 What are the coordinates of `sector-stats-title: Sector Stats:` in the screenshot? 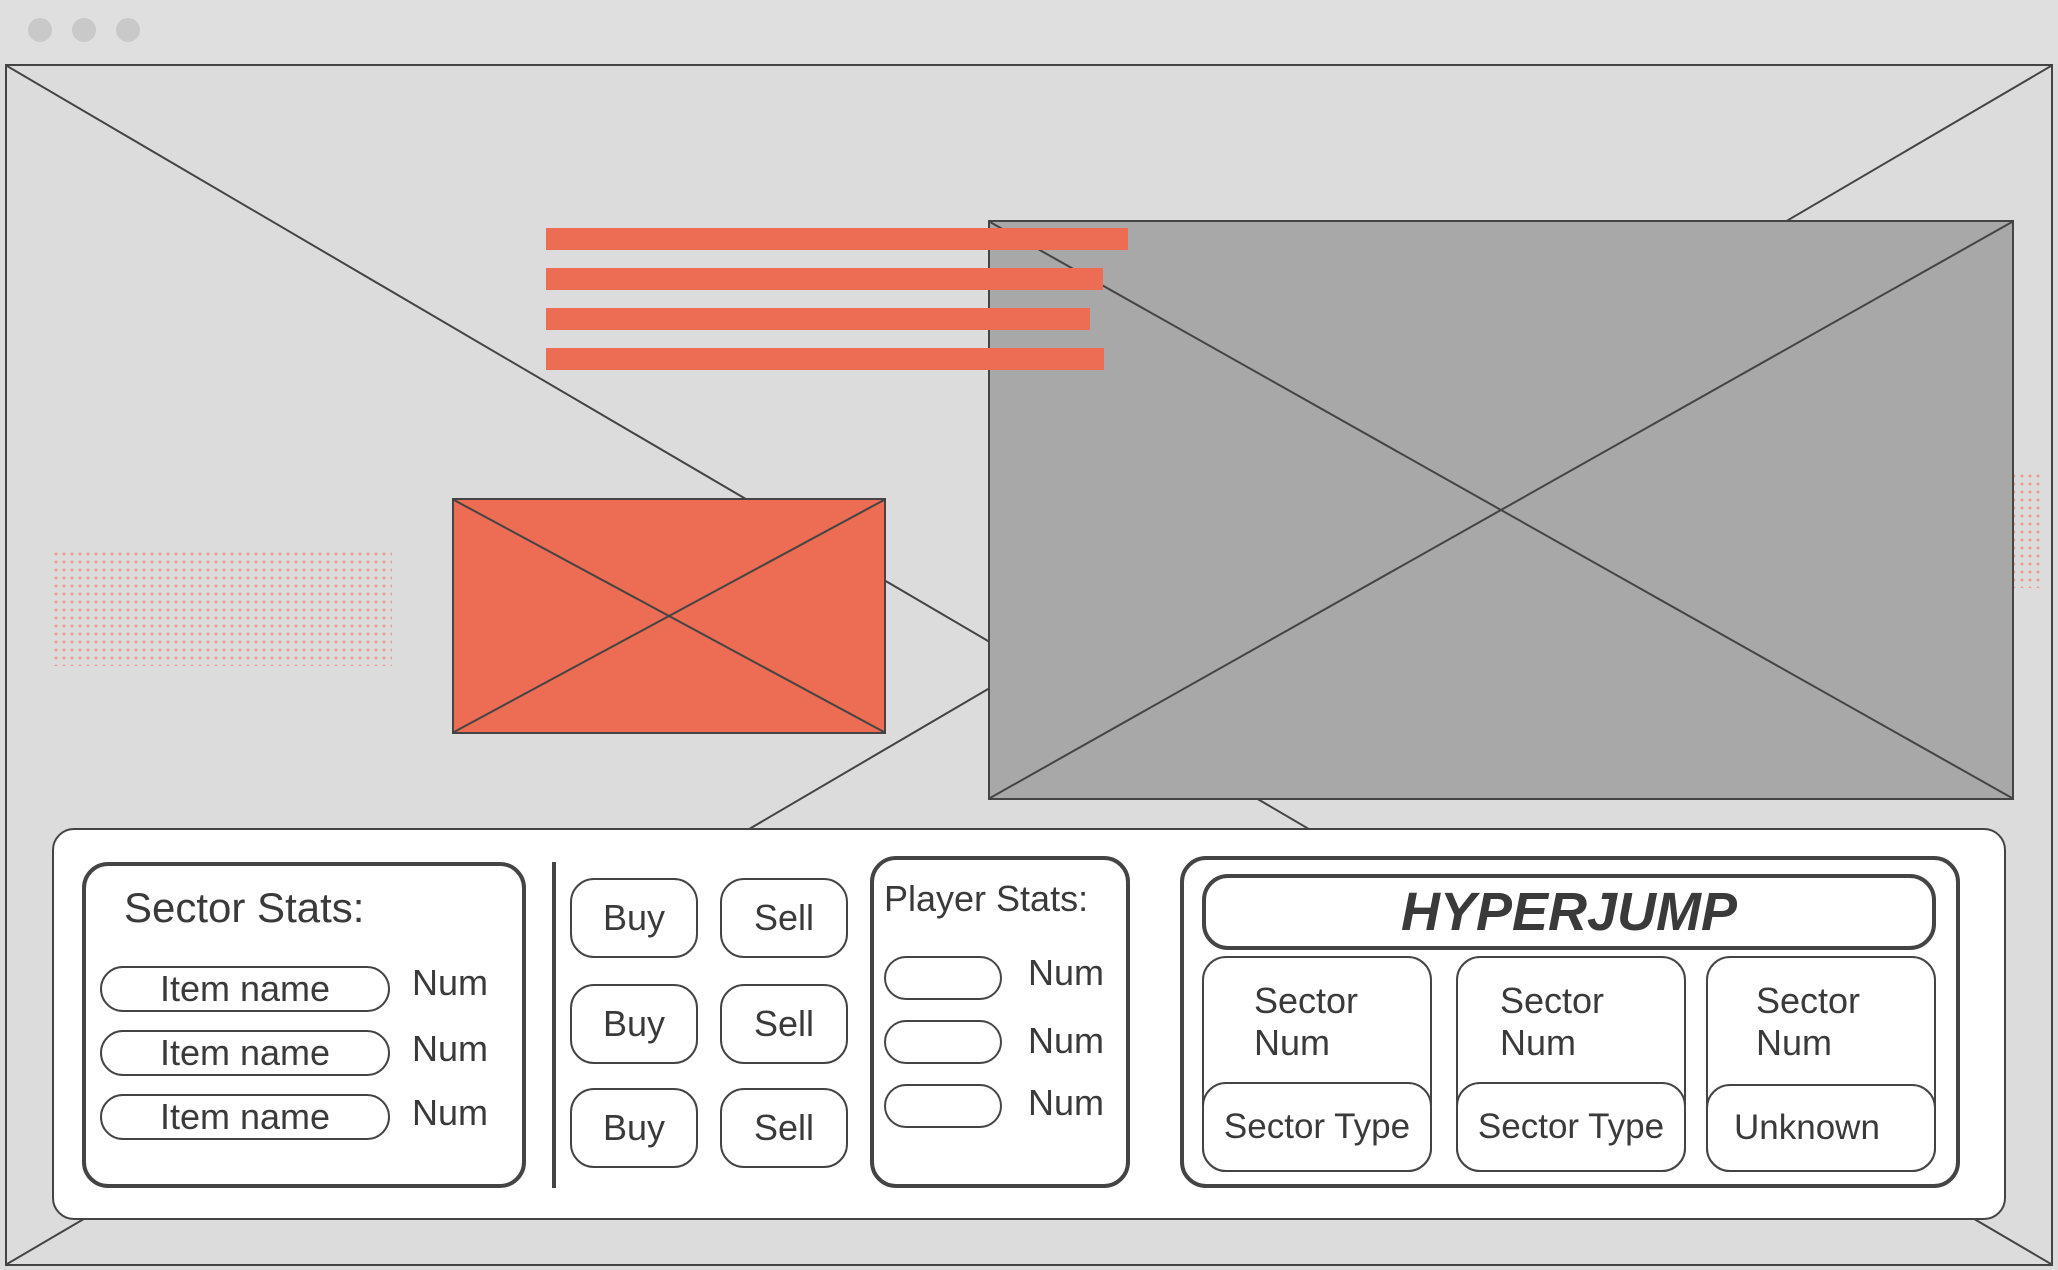 It's located at (244, 907).